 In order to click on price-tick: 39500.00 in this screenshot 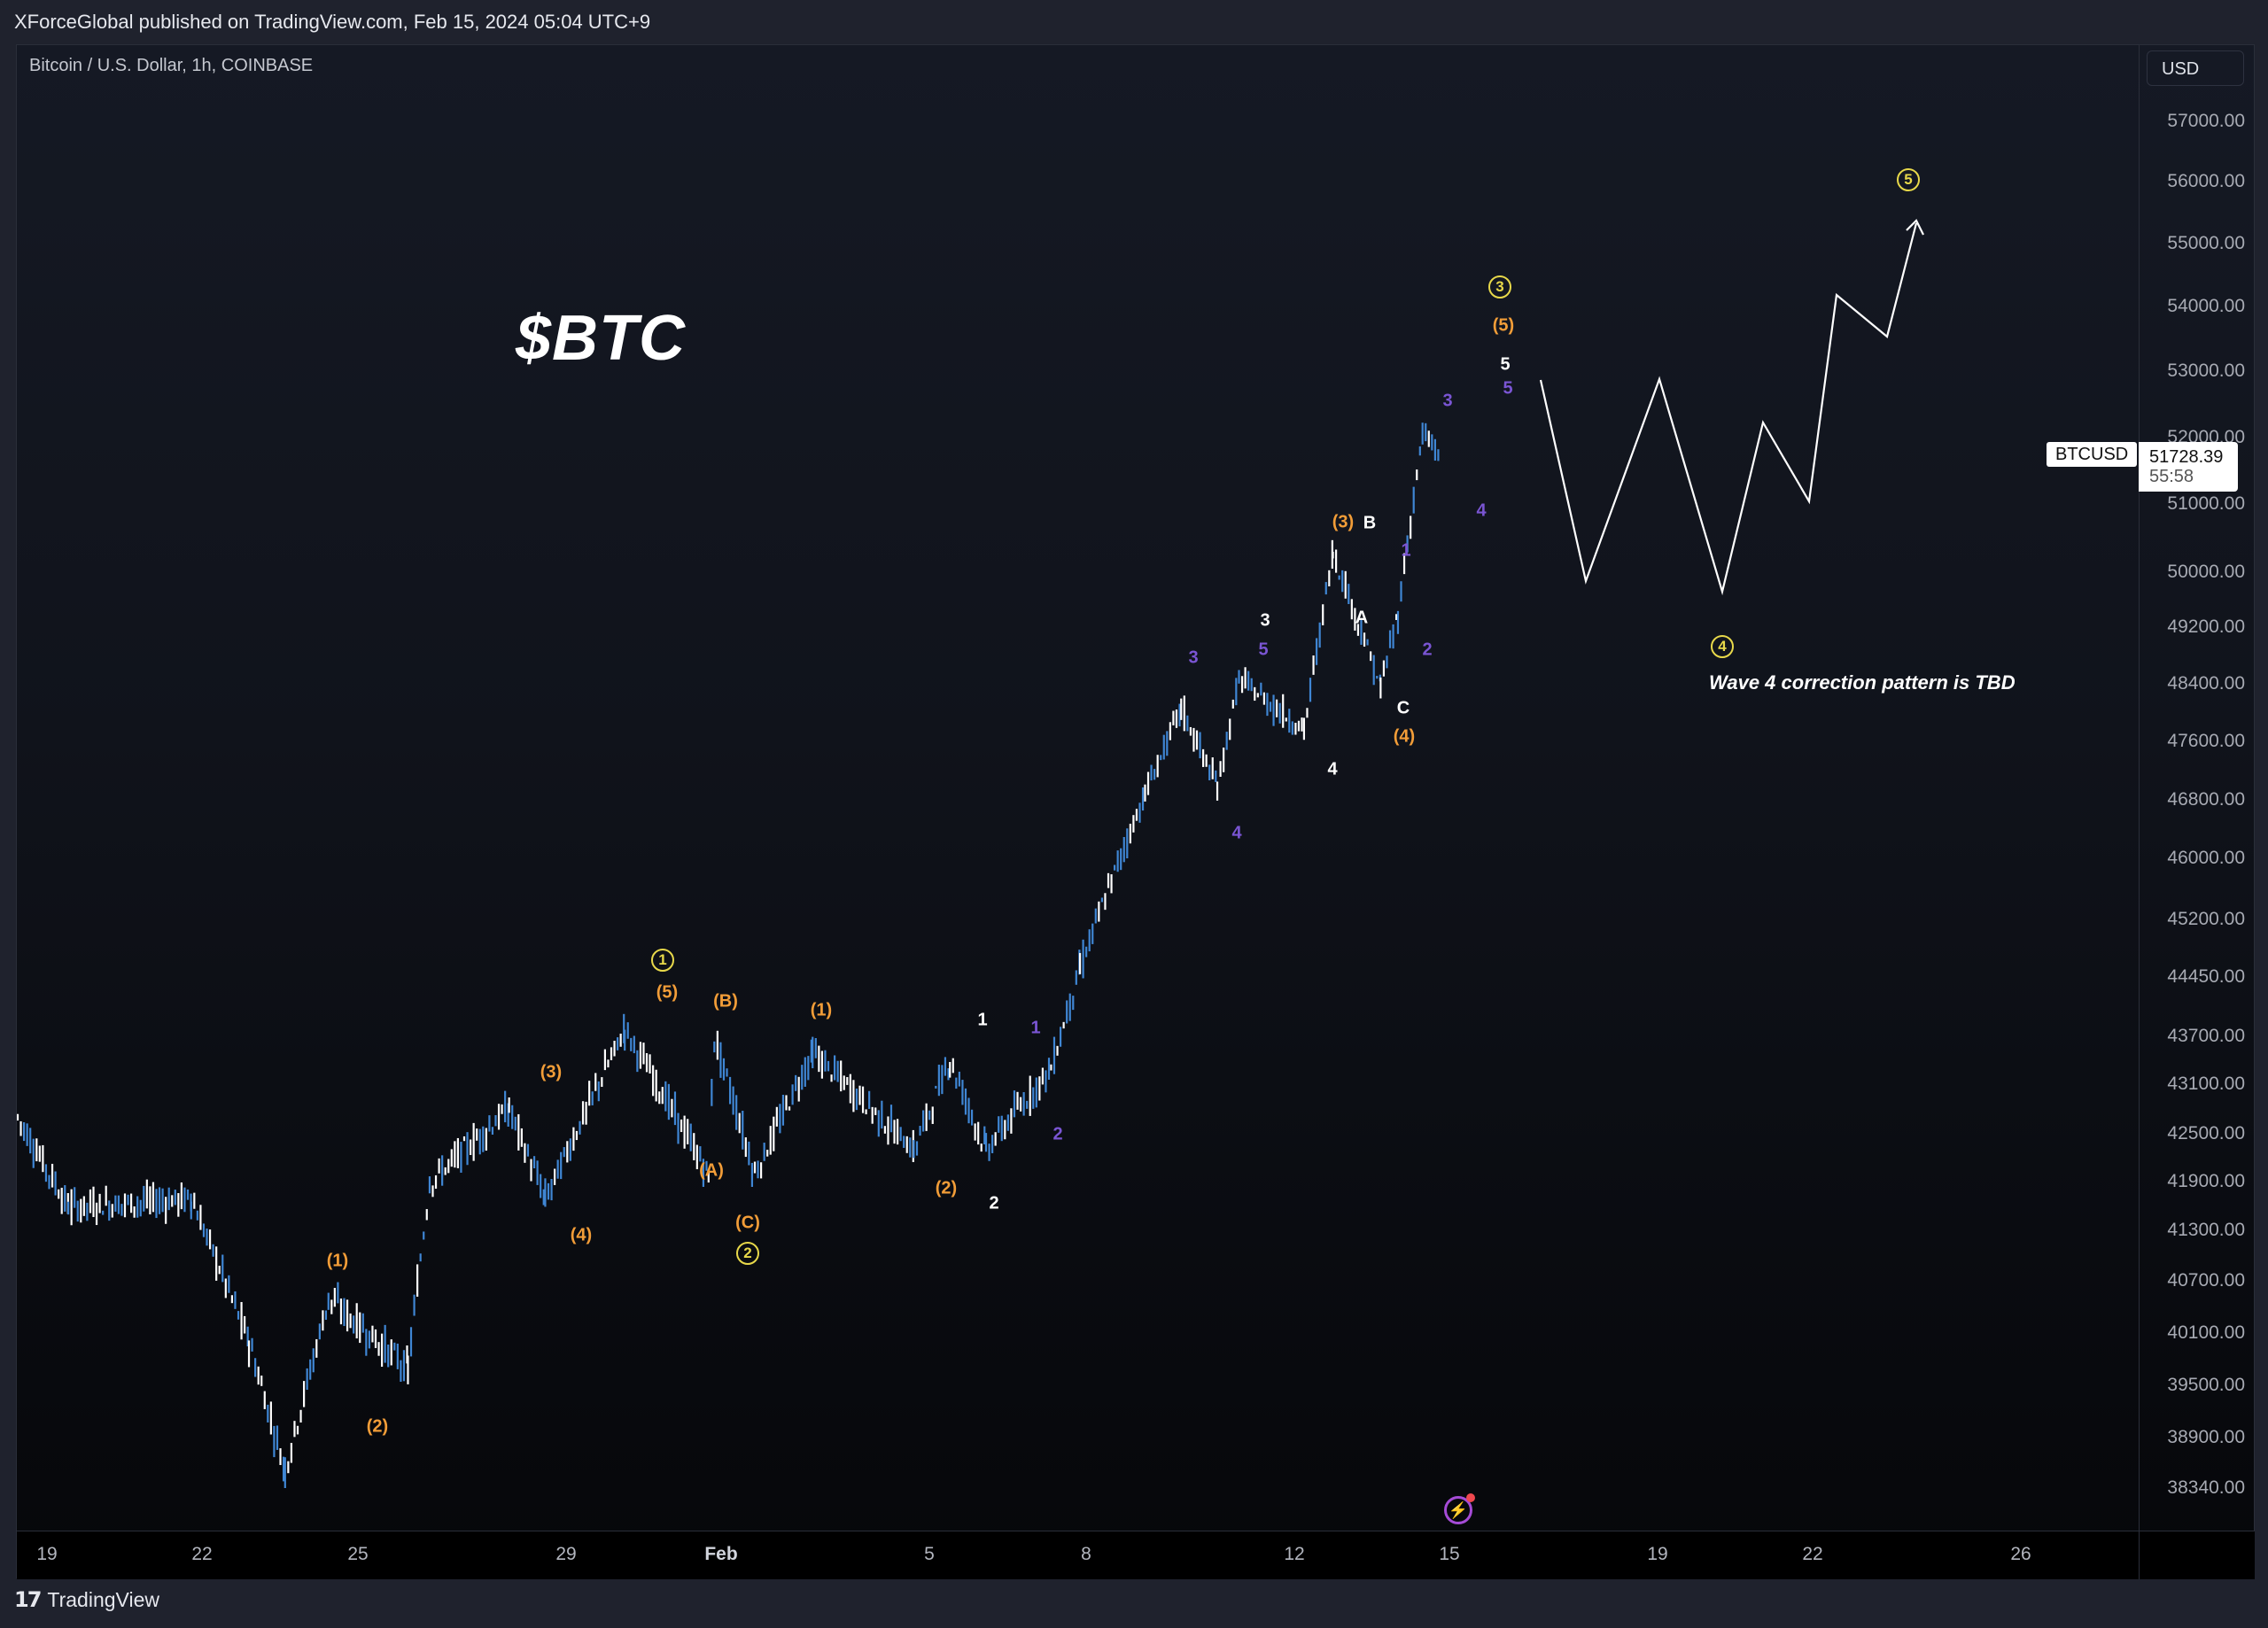, I will do `click(2206, 1385)`.